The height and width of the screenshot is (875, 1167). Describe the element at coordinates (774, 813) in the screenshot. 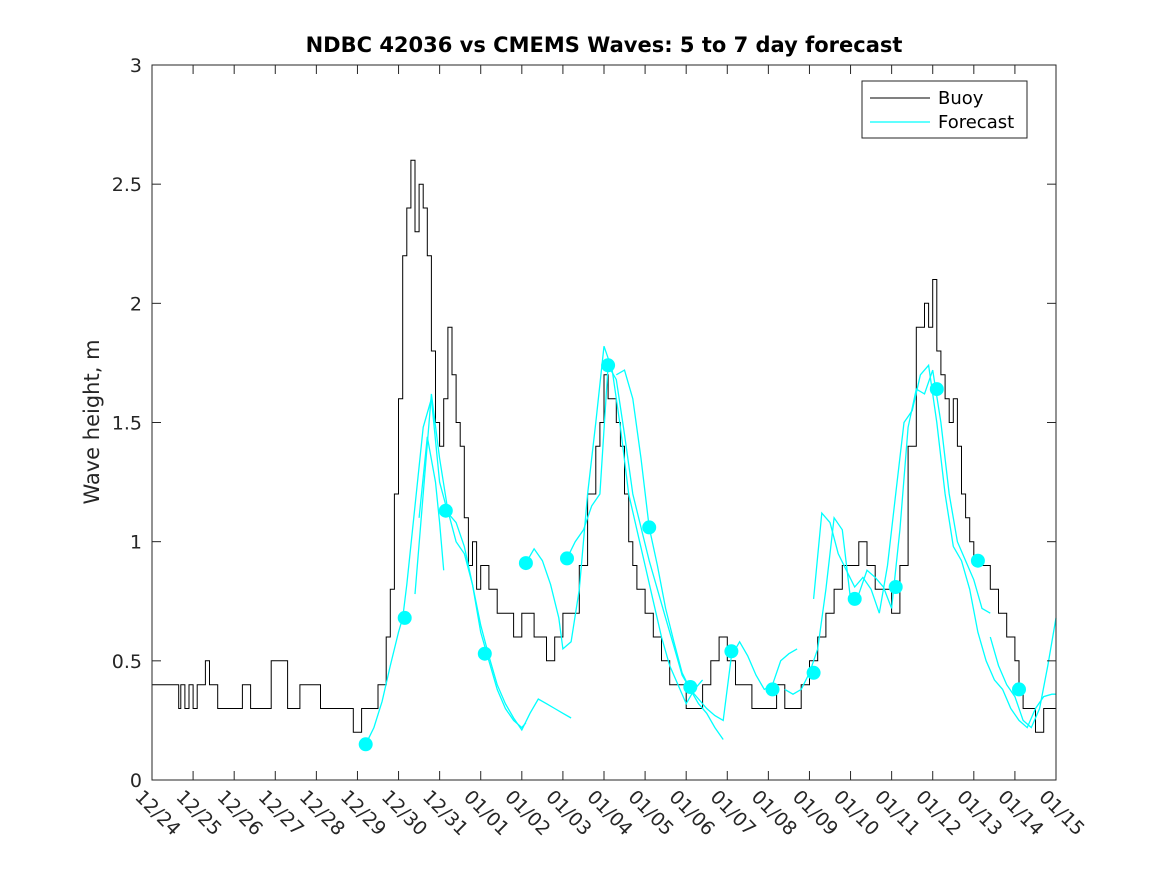

I see `x-tick-label: 01/08` at that location.